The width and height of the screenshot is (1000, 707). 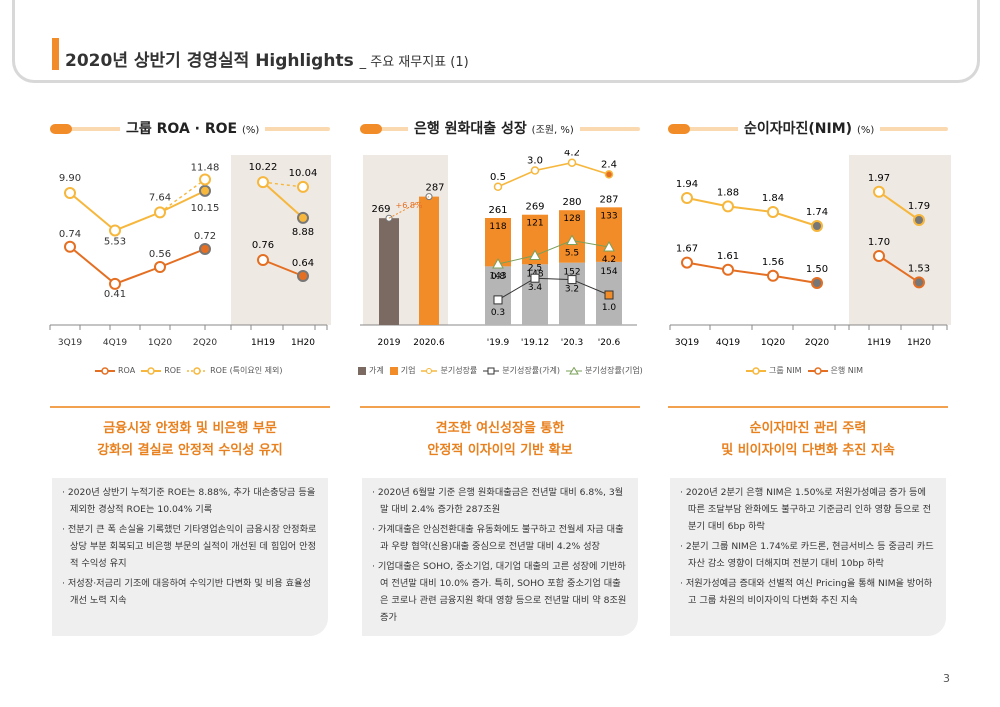 I want to click on legend-group-nim: 그룹 NIM, so click(x=774, y=370).